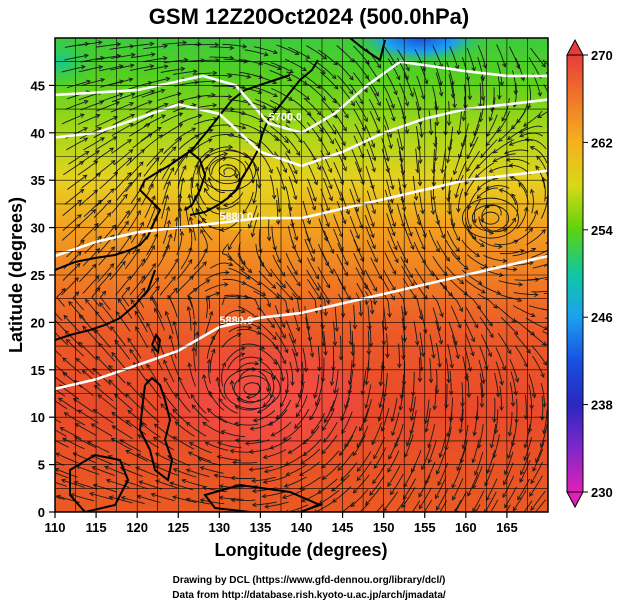  I want to click on x-tick-label: 130, so click(219, 527).